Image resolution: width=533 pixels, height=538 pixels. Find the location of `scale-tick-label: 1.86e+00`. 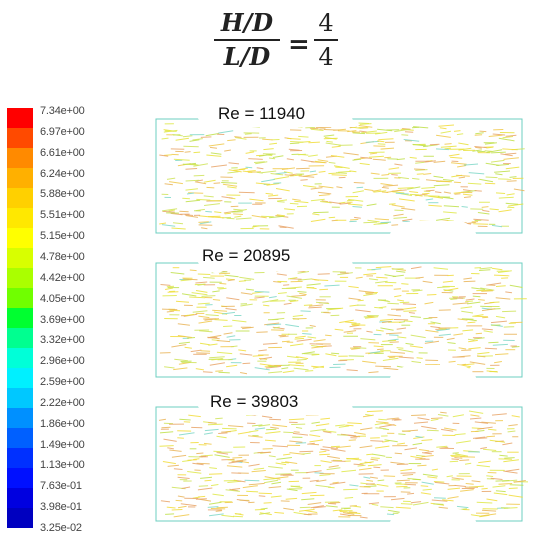

scale-tick-label: 1.86e+00 is located at coordinates (62, 423).